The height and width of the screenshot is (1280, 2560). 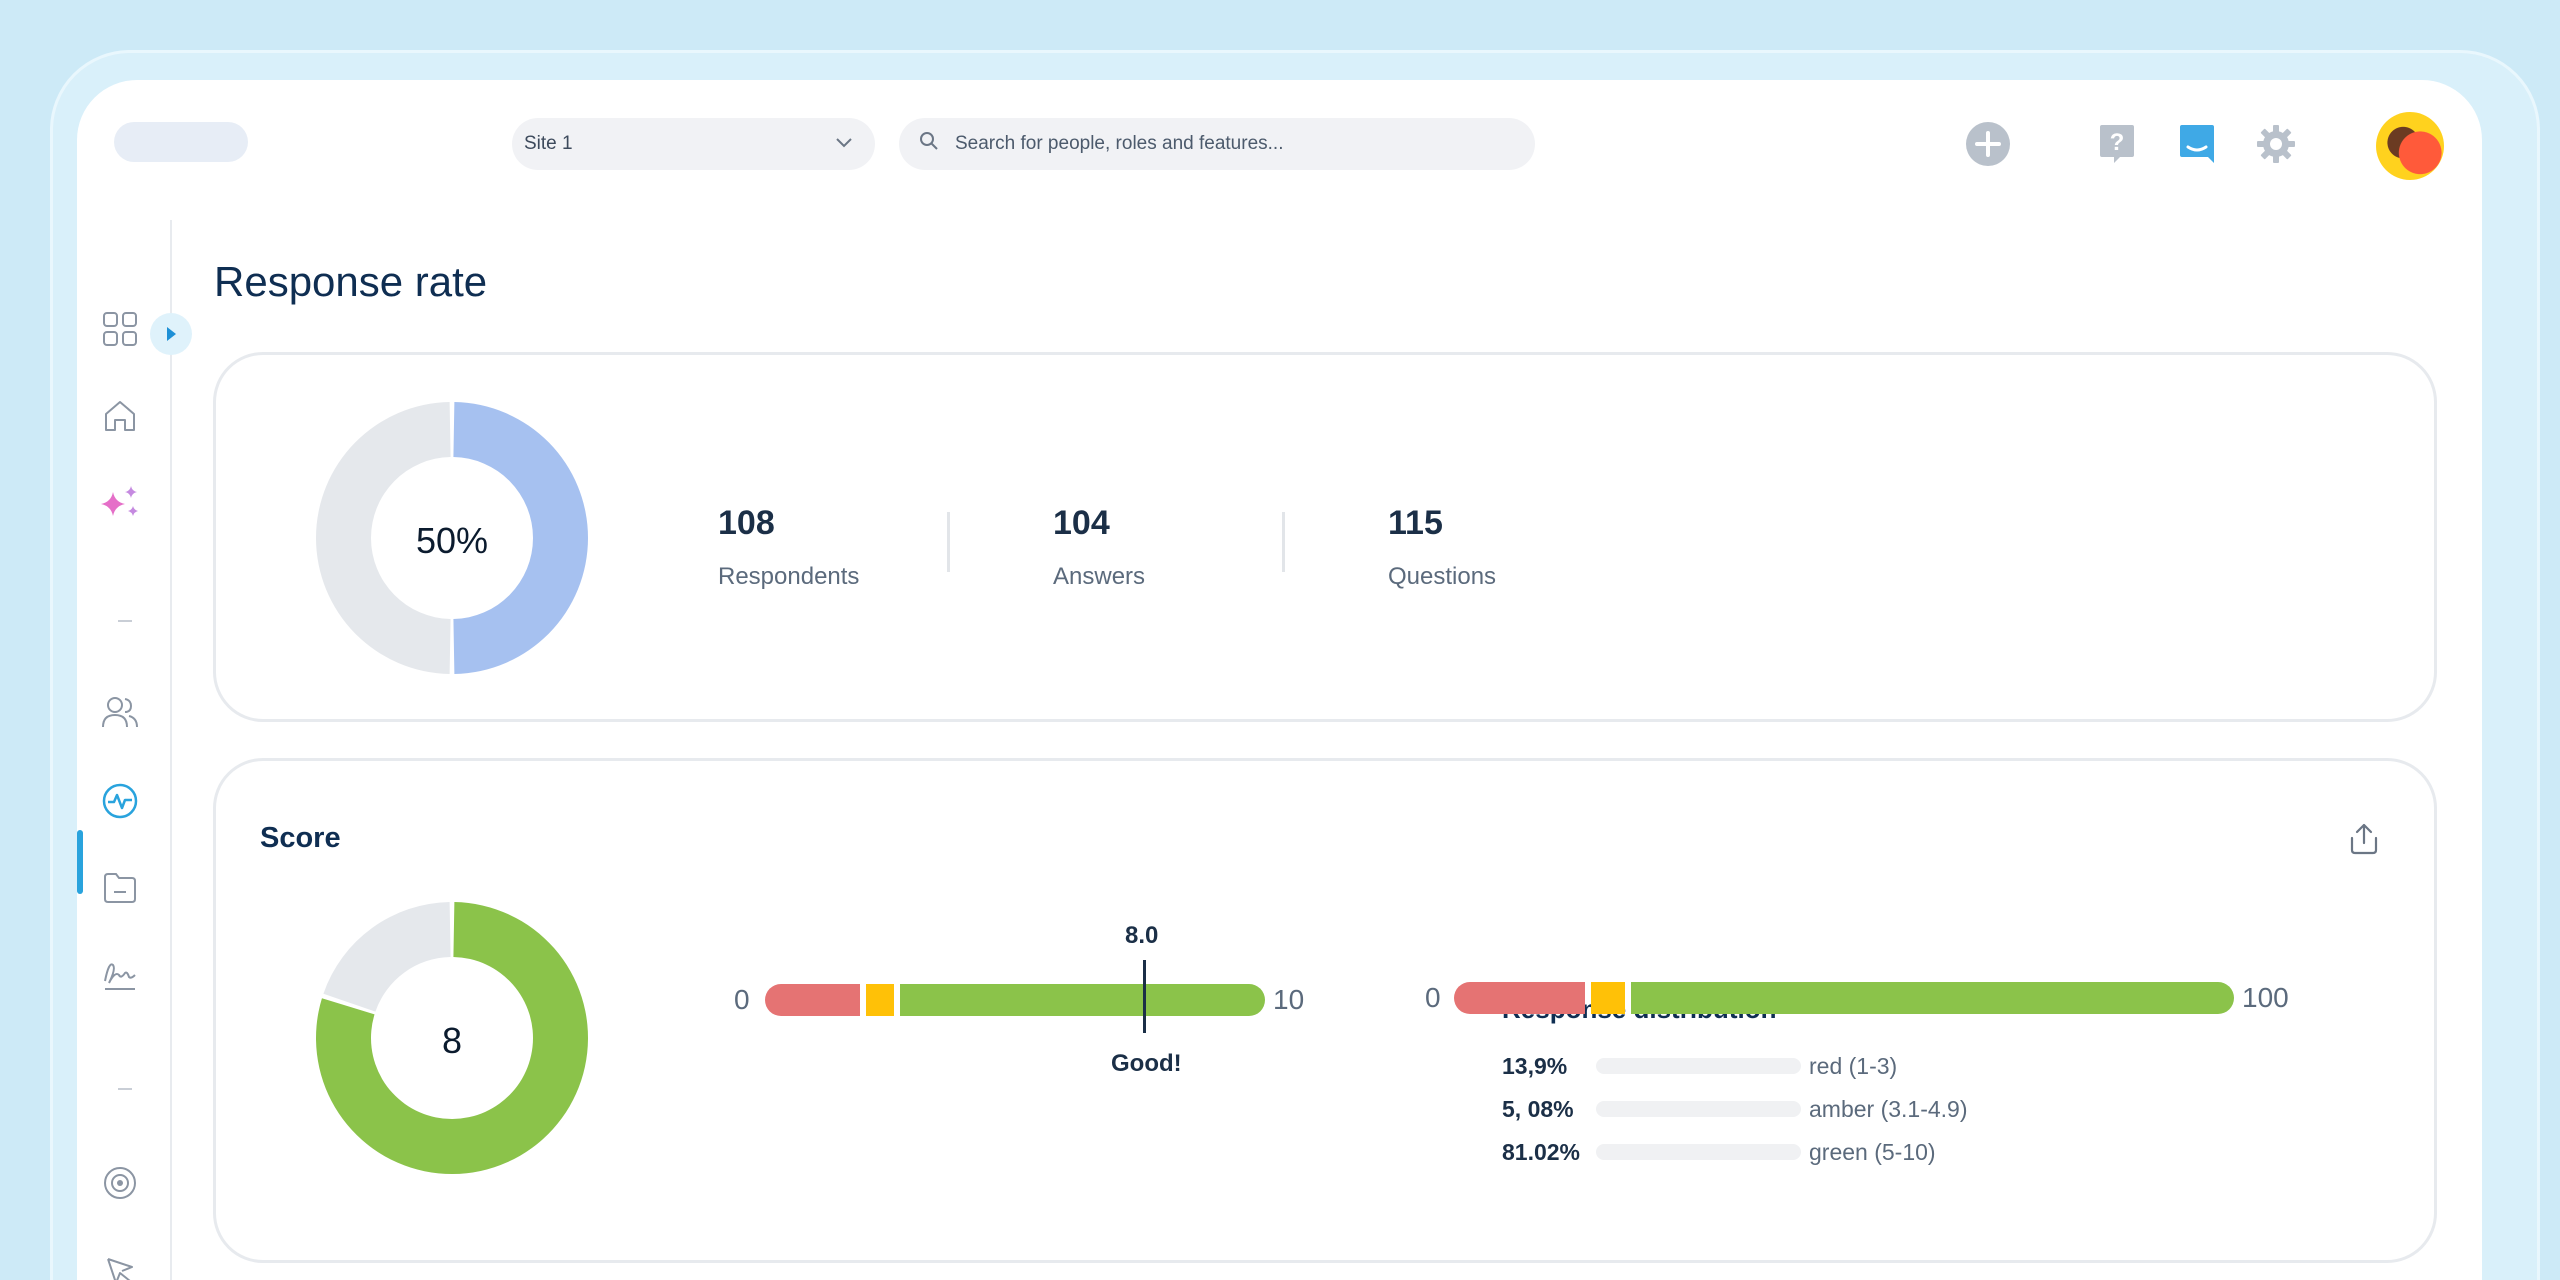 What do you see at coordinates (1608, 998) in the screenshot?
I see `dist-seg-amber` at bounding box center [1608, 998].